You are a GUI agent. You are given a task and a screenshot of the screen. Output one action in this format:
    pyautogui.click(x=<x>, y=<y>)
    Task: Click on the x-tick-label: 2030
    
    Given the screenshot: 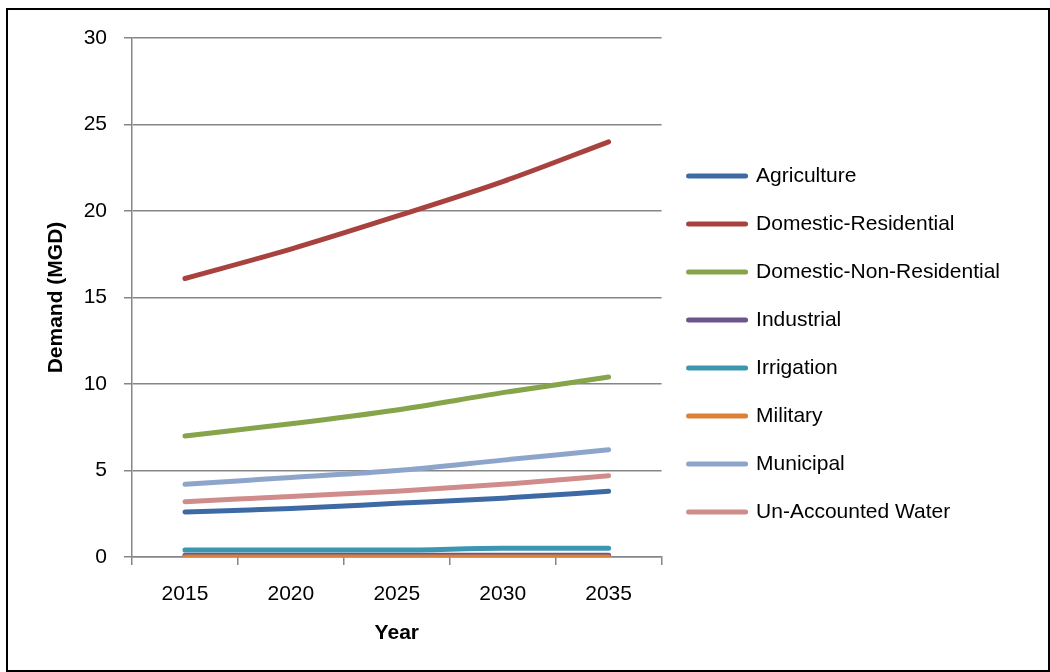 What is the action you would take?
    pyautogui.click(x=503, y=593)
    